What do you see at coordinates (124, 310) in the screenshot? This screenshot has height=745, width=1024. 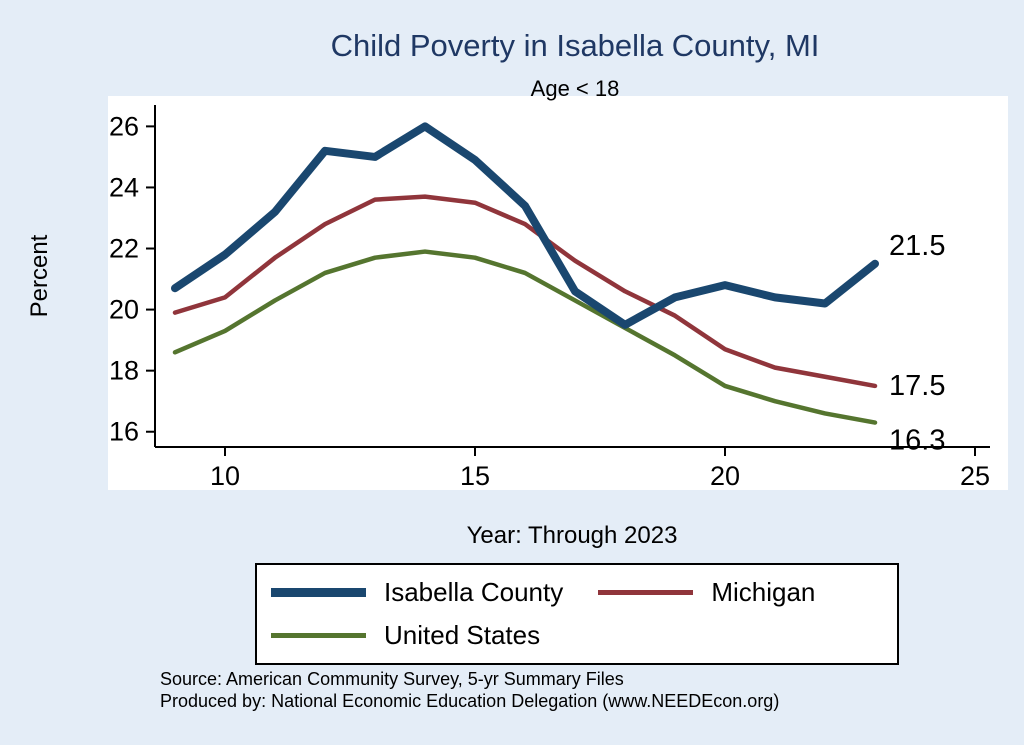 I see `y-tick-label: 20` at bounding box center [124, 310].